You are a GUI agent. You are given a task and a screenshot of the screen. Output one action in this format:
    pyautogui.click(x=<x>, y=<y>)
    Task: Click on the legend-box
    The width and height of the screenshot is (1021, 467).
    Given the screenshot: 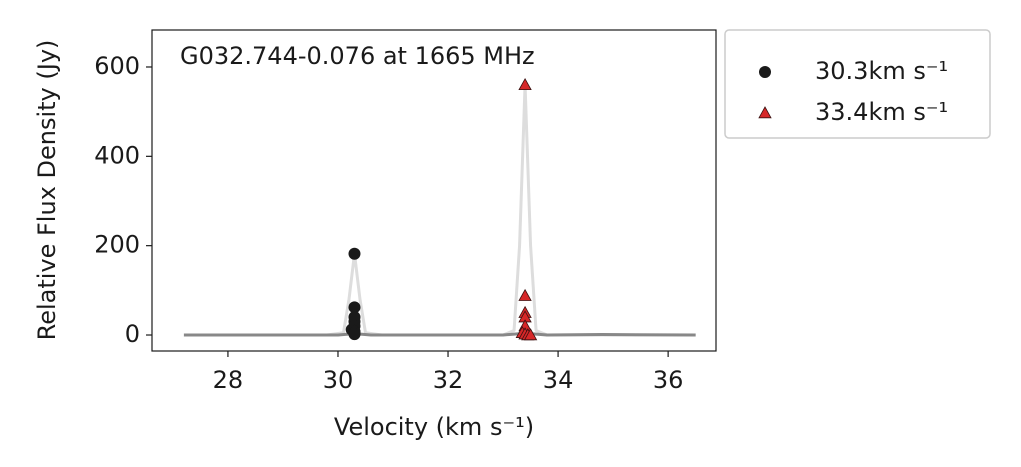 What is the action you would take?
    pyautogui.click(x=857, y=84)
    